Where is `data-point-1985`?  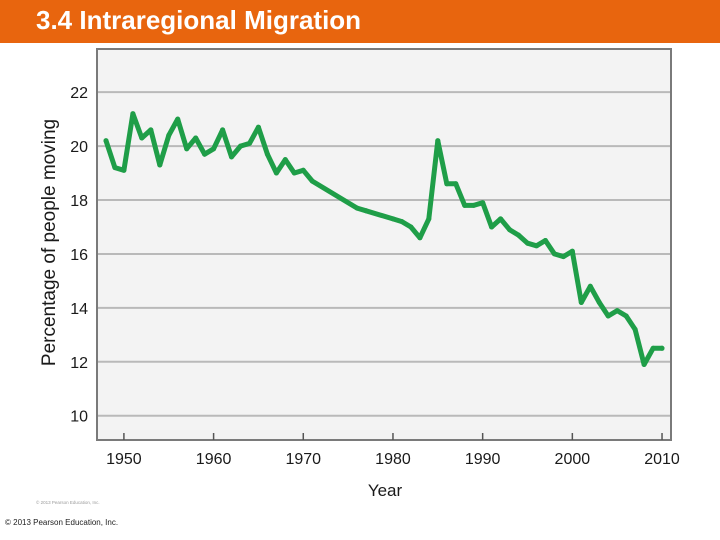
data-point-1985 is located at coordinates (438, 141).